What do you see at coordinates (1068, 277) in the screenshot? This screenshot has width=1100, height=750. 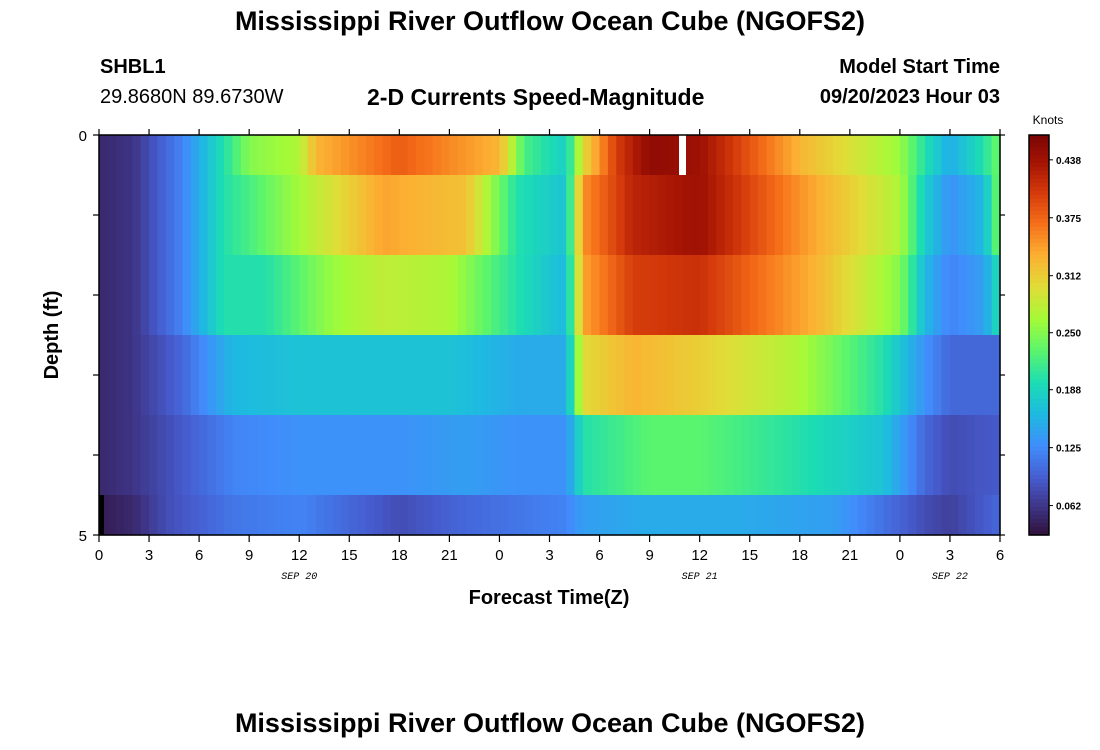 I see `colorbar-tick-label: 0.312` at bounding box center [1068, 277].